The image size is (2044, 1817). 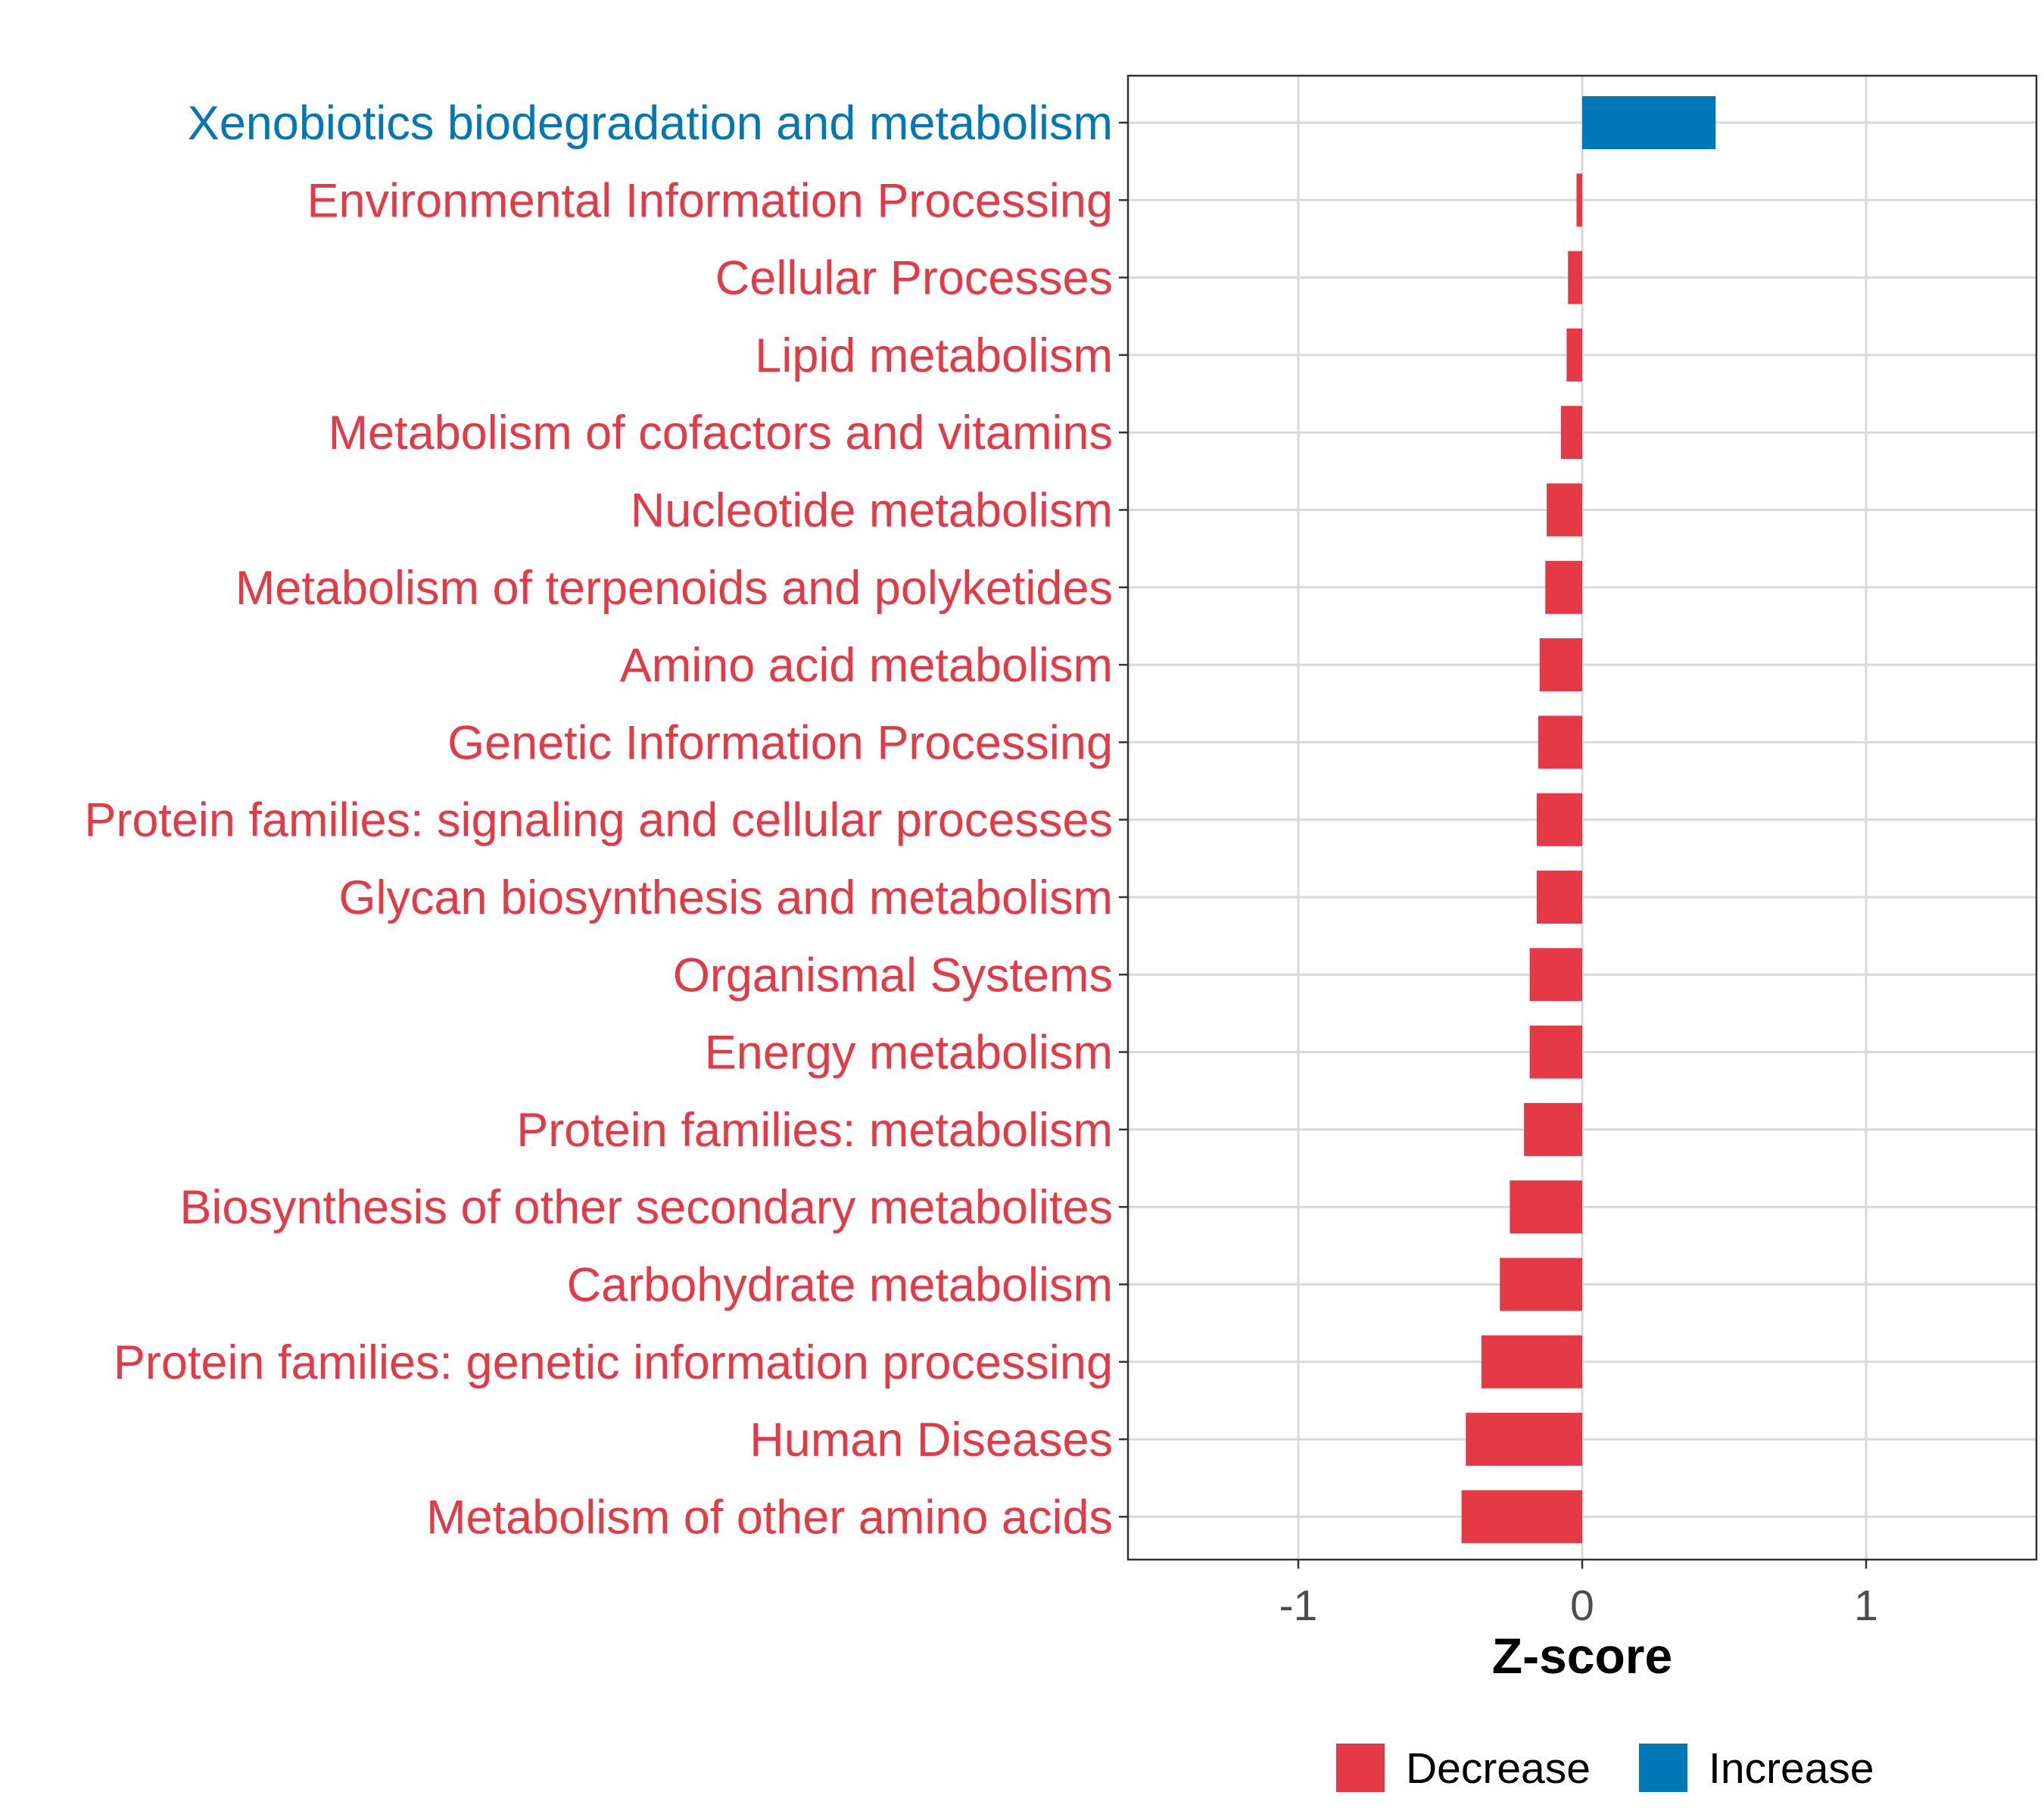 I want to click on category-label: Organismal Systems, so click(x=893, y=975).